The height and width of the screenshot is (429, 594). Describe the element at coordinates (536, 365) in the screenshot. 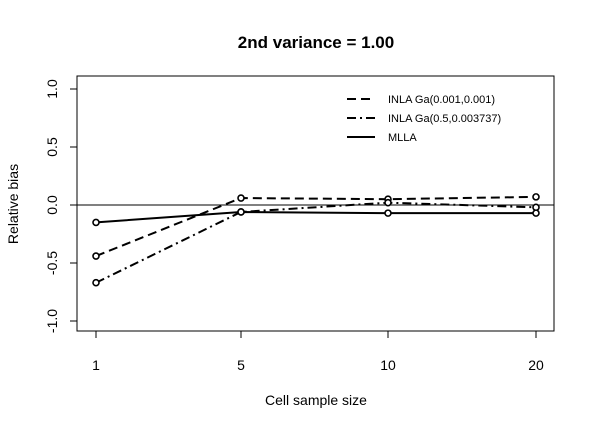

I see `x-tick-label: 20` at that location.